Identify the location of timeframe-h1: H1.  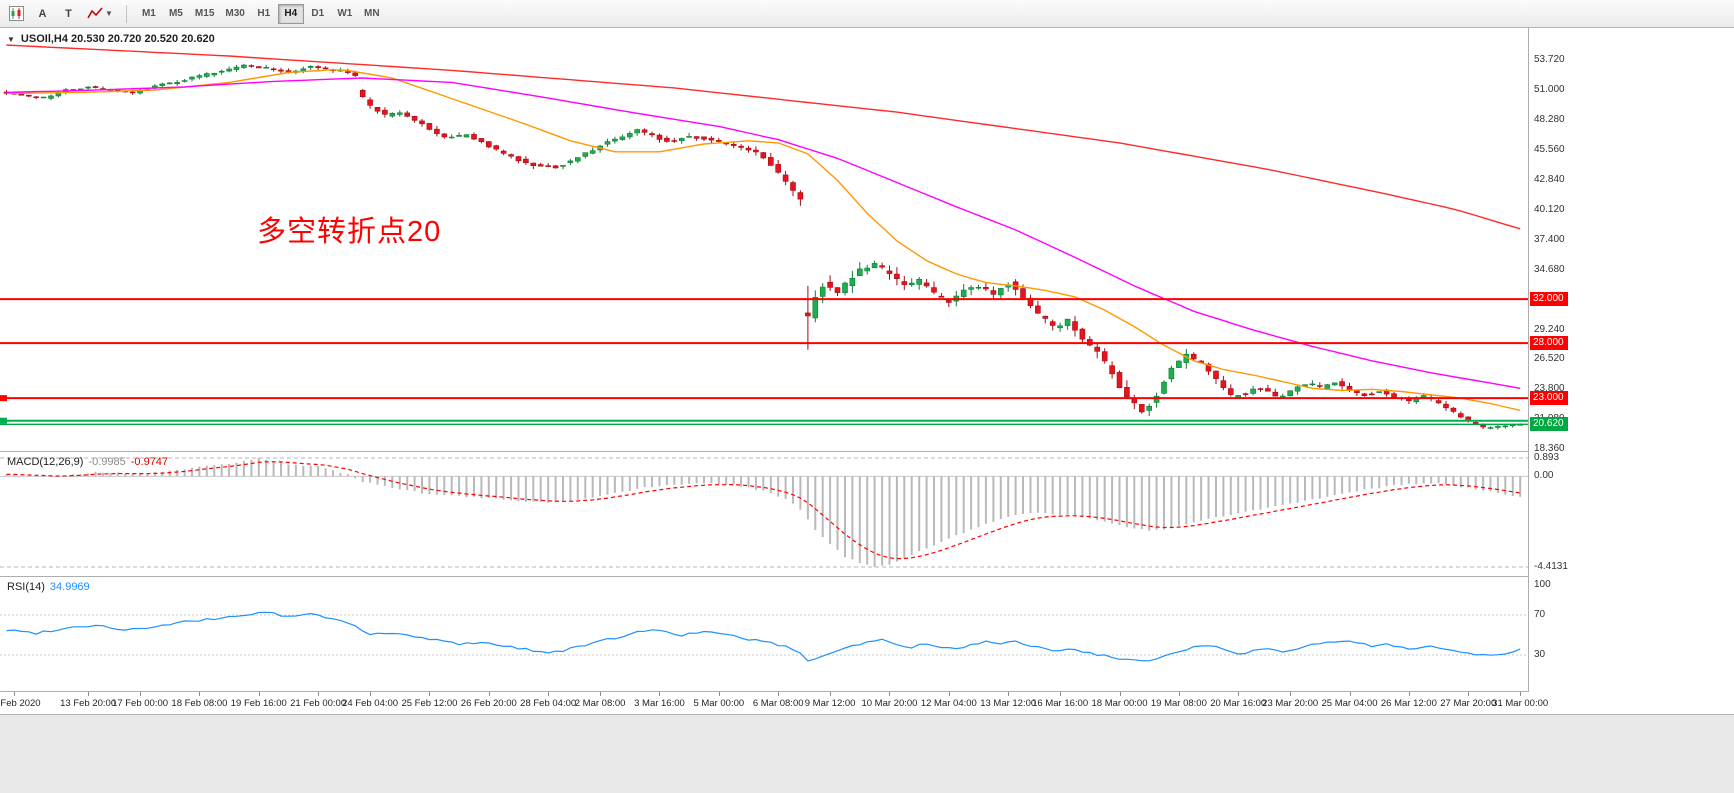
(264, 14).